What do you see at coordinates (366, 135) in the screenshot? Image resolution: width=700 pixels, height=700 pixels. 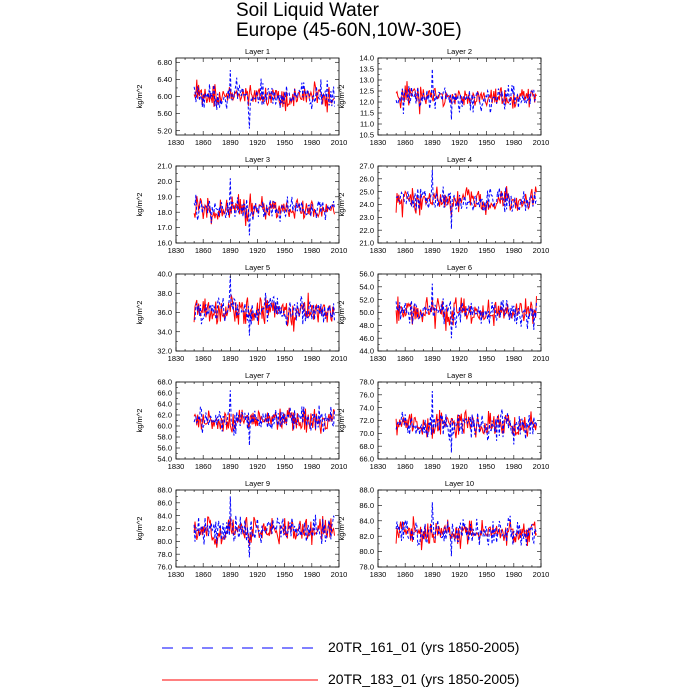 I see `y-tick-label: 10.5` at bounding box center [366, 135].